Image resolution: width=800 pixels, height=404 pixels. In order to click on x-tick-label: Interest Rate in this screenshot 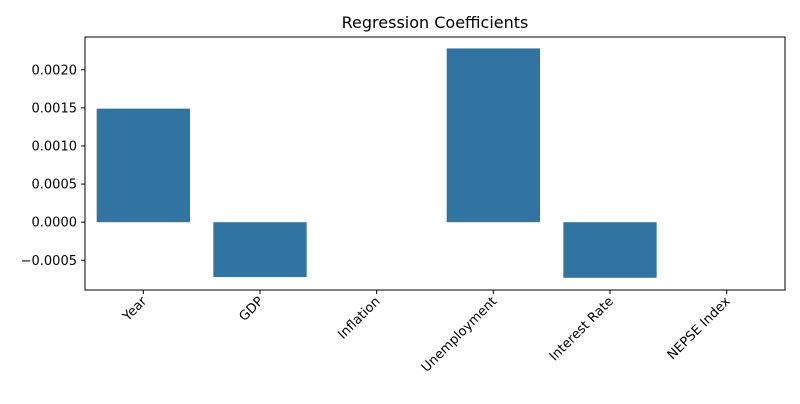, I will do `click(582, 329)`.